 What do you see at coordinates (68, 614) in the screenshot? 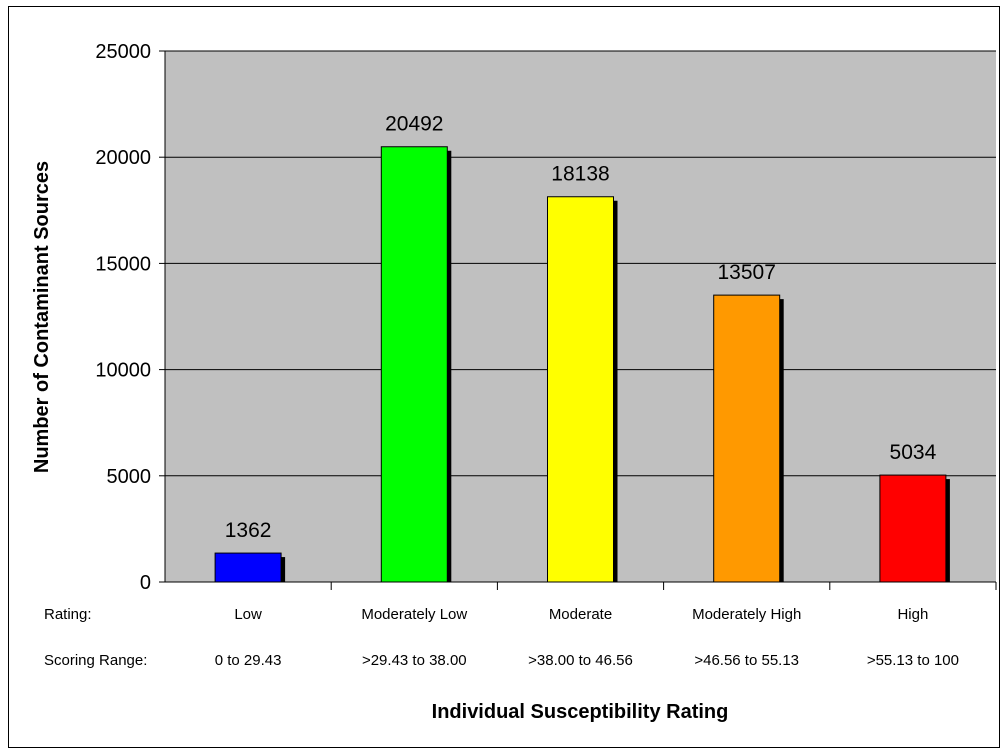
I see `rating-row-label: Rating:` at bounding box center [68, 614].